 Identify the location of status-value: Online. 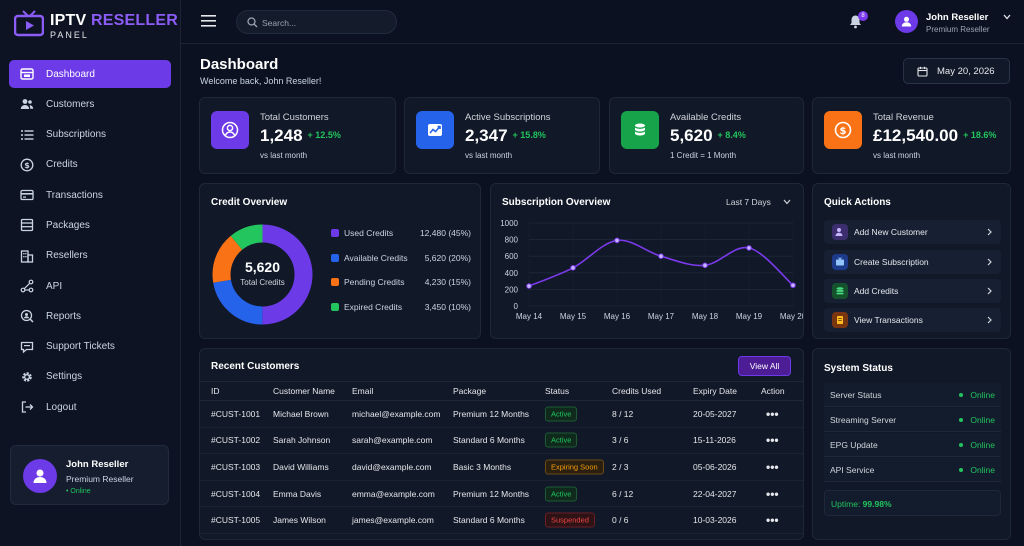
(977, 470).